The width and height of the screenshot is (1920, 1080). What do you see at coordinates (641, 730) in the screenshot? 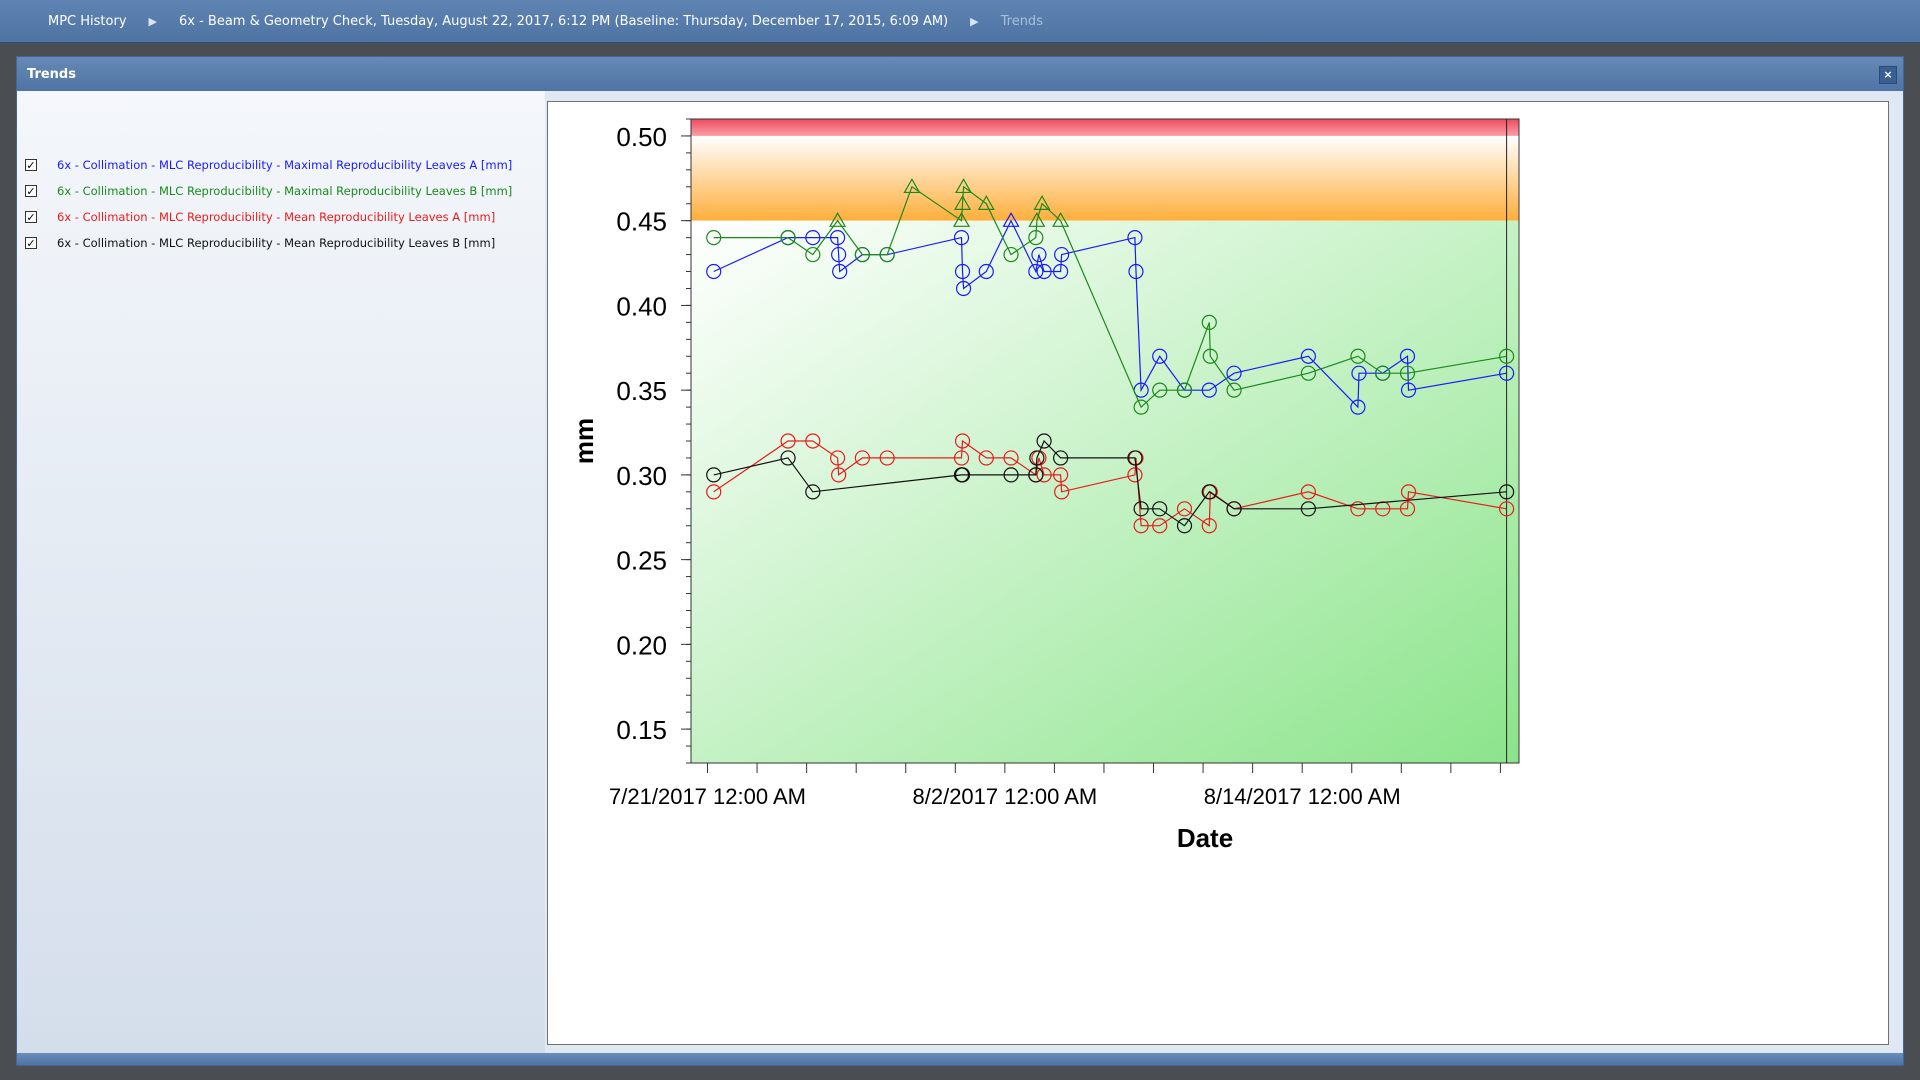
I see `y-tick-label: 0.15` at bounding box center [641, 730].